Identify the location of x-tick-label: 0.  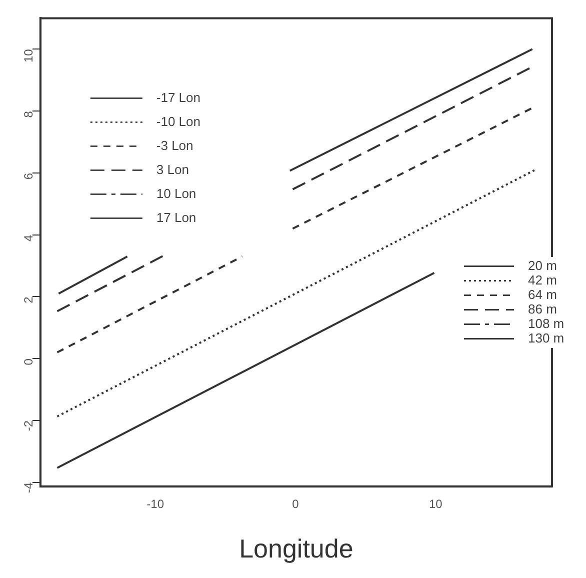
(296, 503).